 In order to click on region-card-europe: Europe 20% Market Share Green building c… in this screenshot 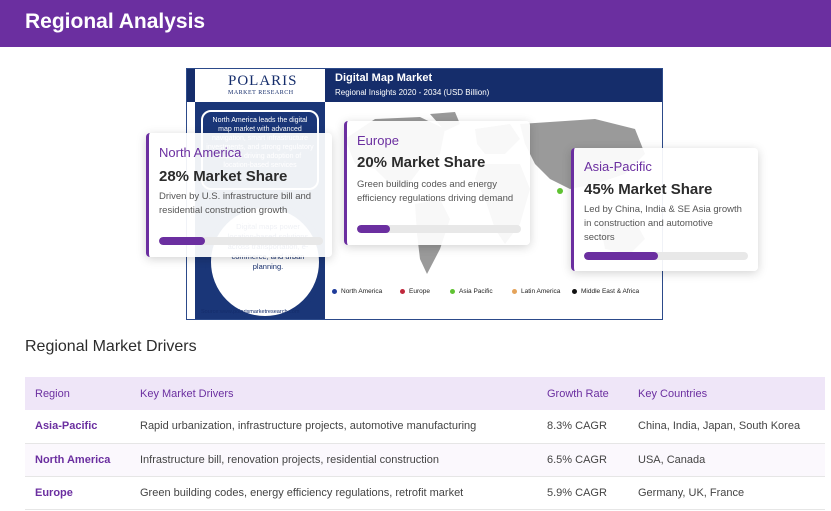, I will do `click(437, 183)`.